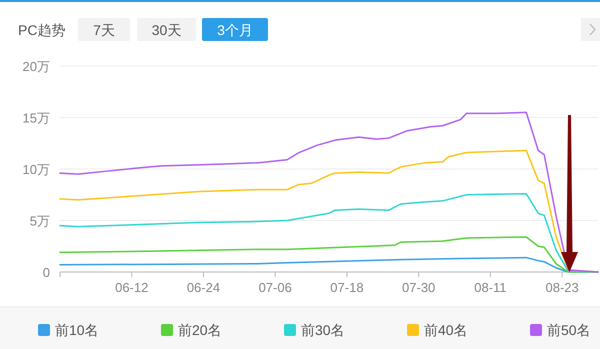 This screenshot has height=349, width=600. Describe the element at coordinates (275, 287) in the screenshot. I see `x-tick-label: 07-06` at that location.